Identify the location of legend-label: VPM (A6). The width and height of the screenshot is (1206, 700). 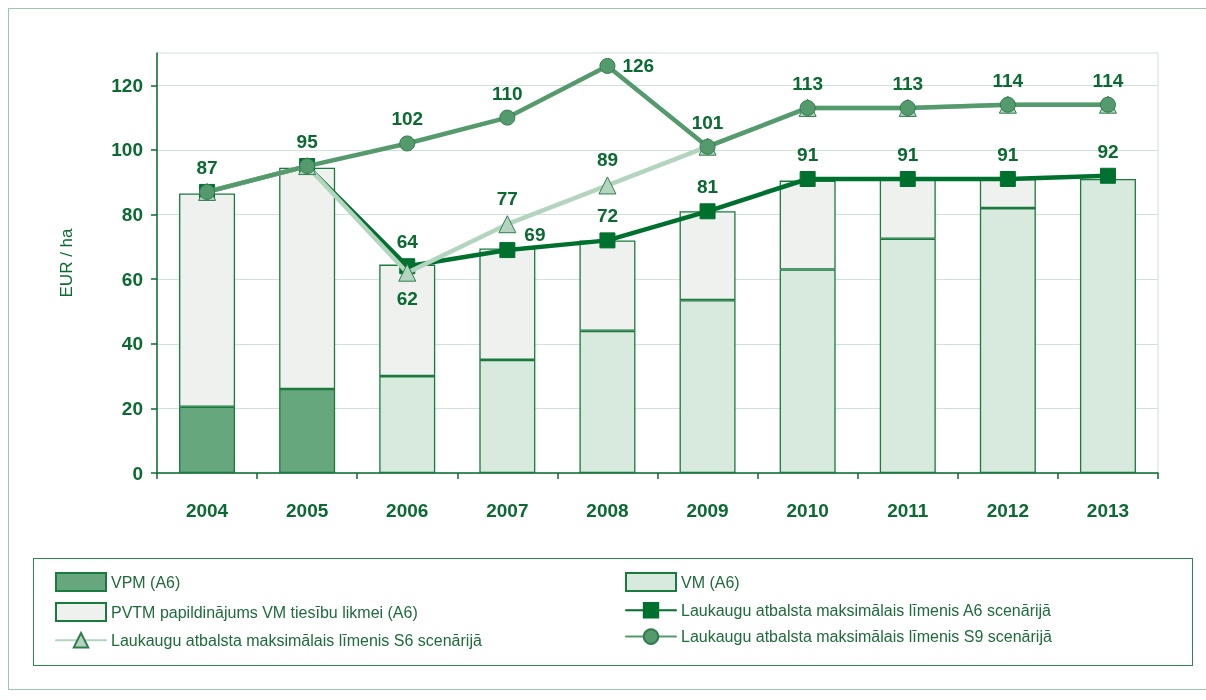
(146, 582).